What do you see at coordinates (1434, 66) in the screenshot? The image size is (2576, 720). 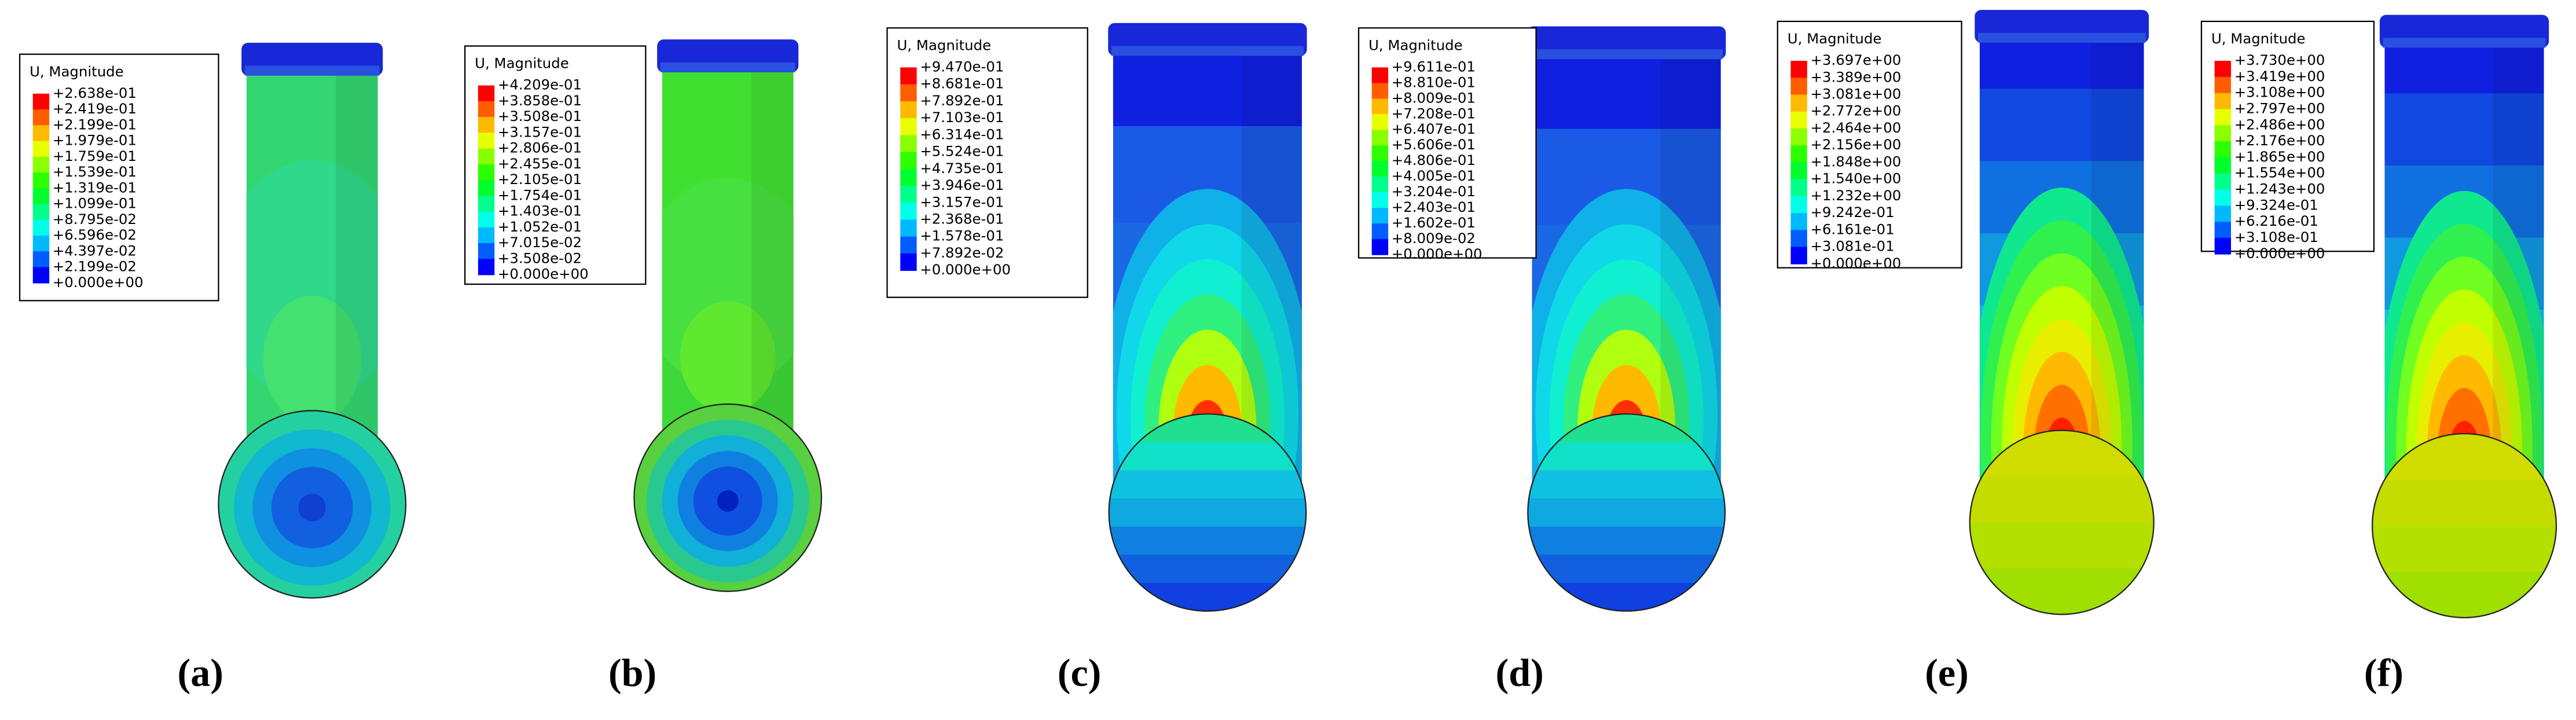 I see `legend-label: +9.611e-01` at bounding box center [1434, 66].